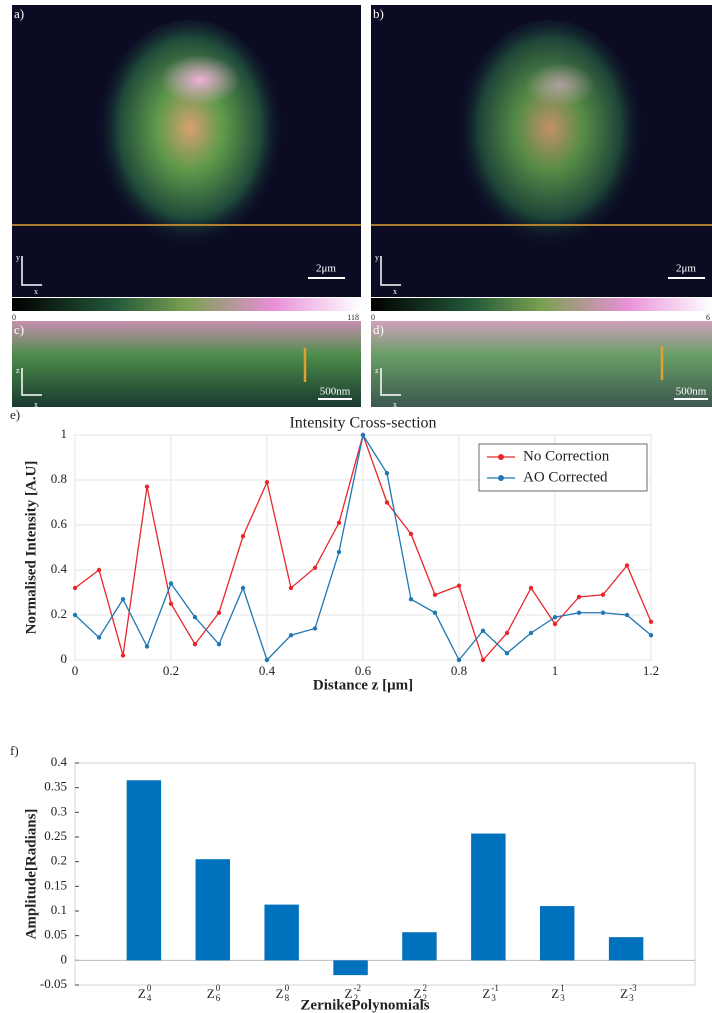 This screenshot has width=712, height=1013. What do you see at coordinates (14, 750) in the screenshot?
I see `panel-label: f)` at bounding box center [14, 750].